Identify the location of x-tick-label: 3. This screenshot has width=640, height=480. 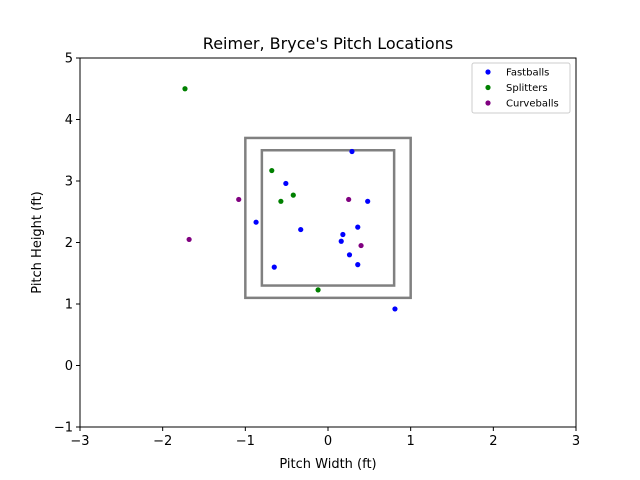
(576, 441).